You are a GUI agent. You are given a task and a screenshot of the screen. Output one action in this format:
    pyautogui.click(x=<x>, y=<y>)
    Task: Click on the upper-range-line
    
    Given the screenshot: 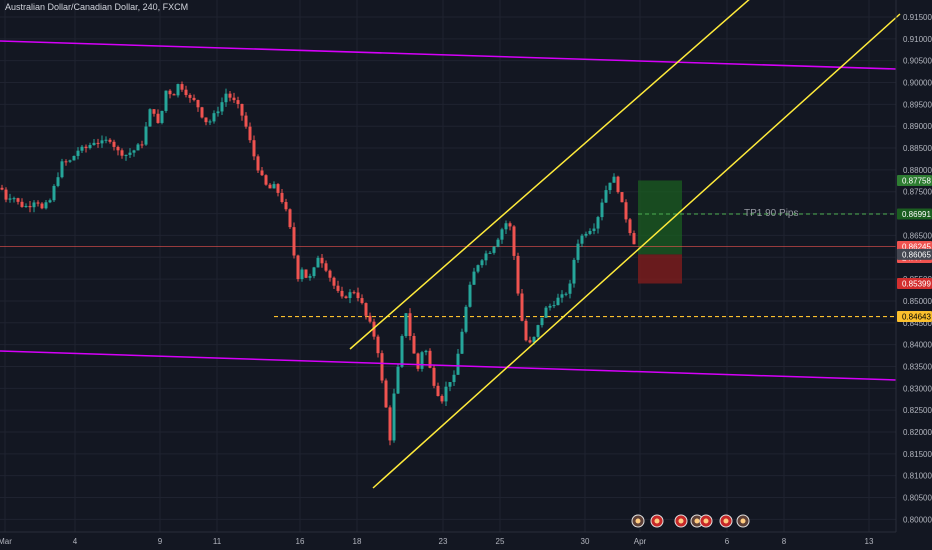 What is the action you would take?
    pyautogui.click(x=448, y=55)
    